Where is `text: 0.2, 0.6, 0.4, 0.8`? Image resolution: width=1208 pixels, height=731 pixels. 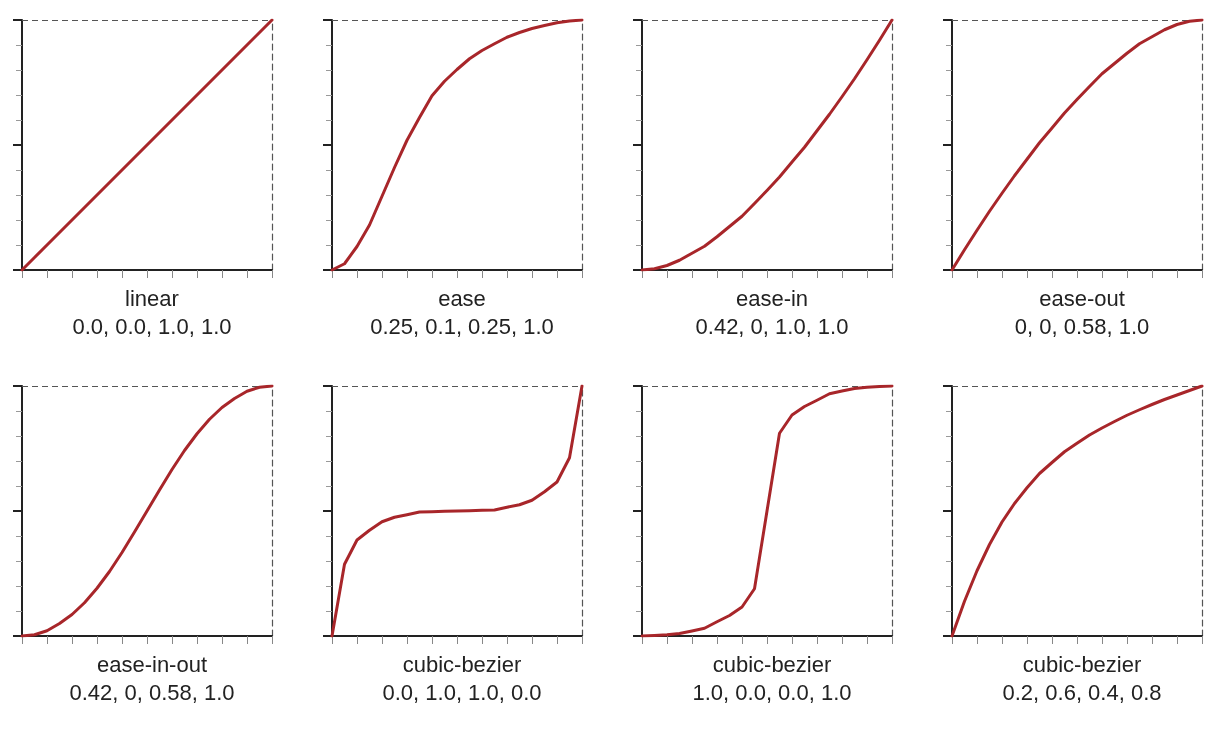 text: 0.2, 0.6, 0.4, 0.8 is located at coordinates (1082, 692).